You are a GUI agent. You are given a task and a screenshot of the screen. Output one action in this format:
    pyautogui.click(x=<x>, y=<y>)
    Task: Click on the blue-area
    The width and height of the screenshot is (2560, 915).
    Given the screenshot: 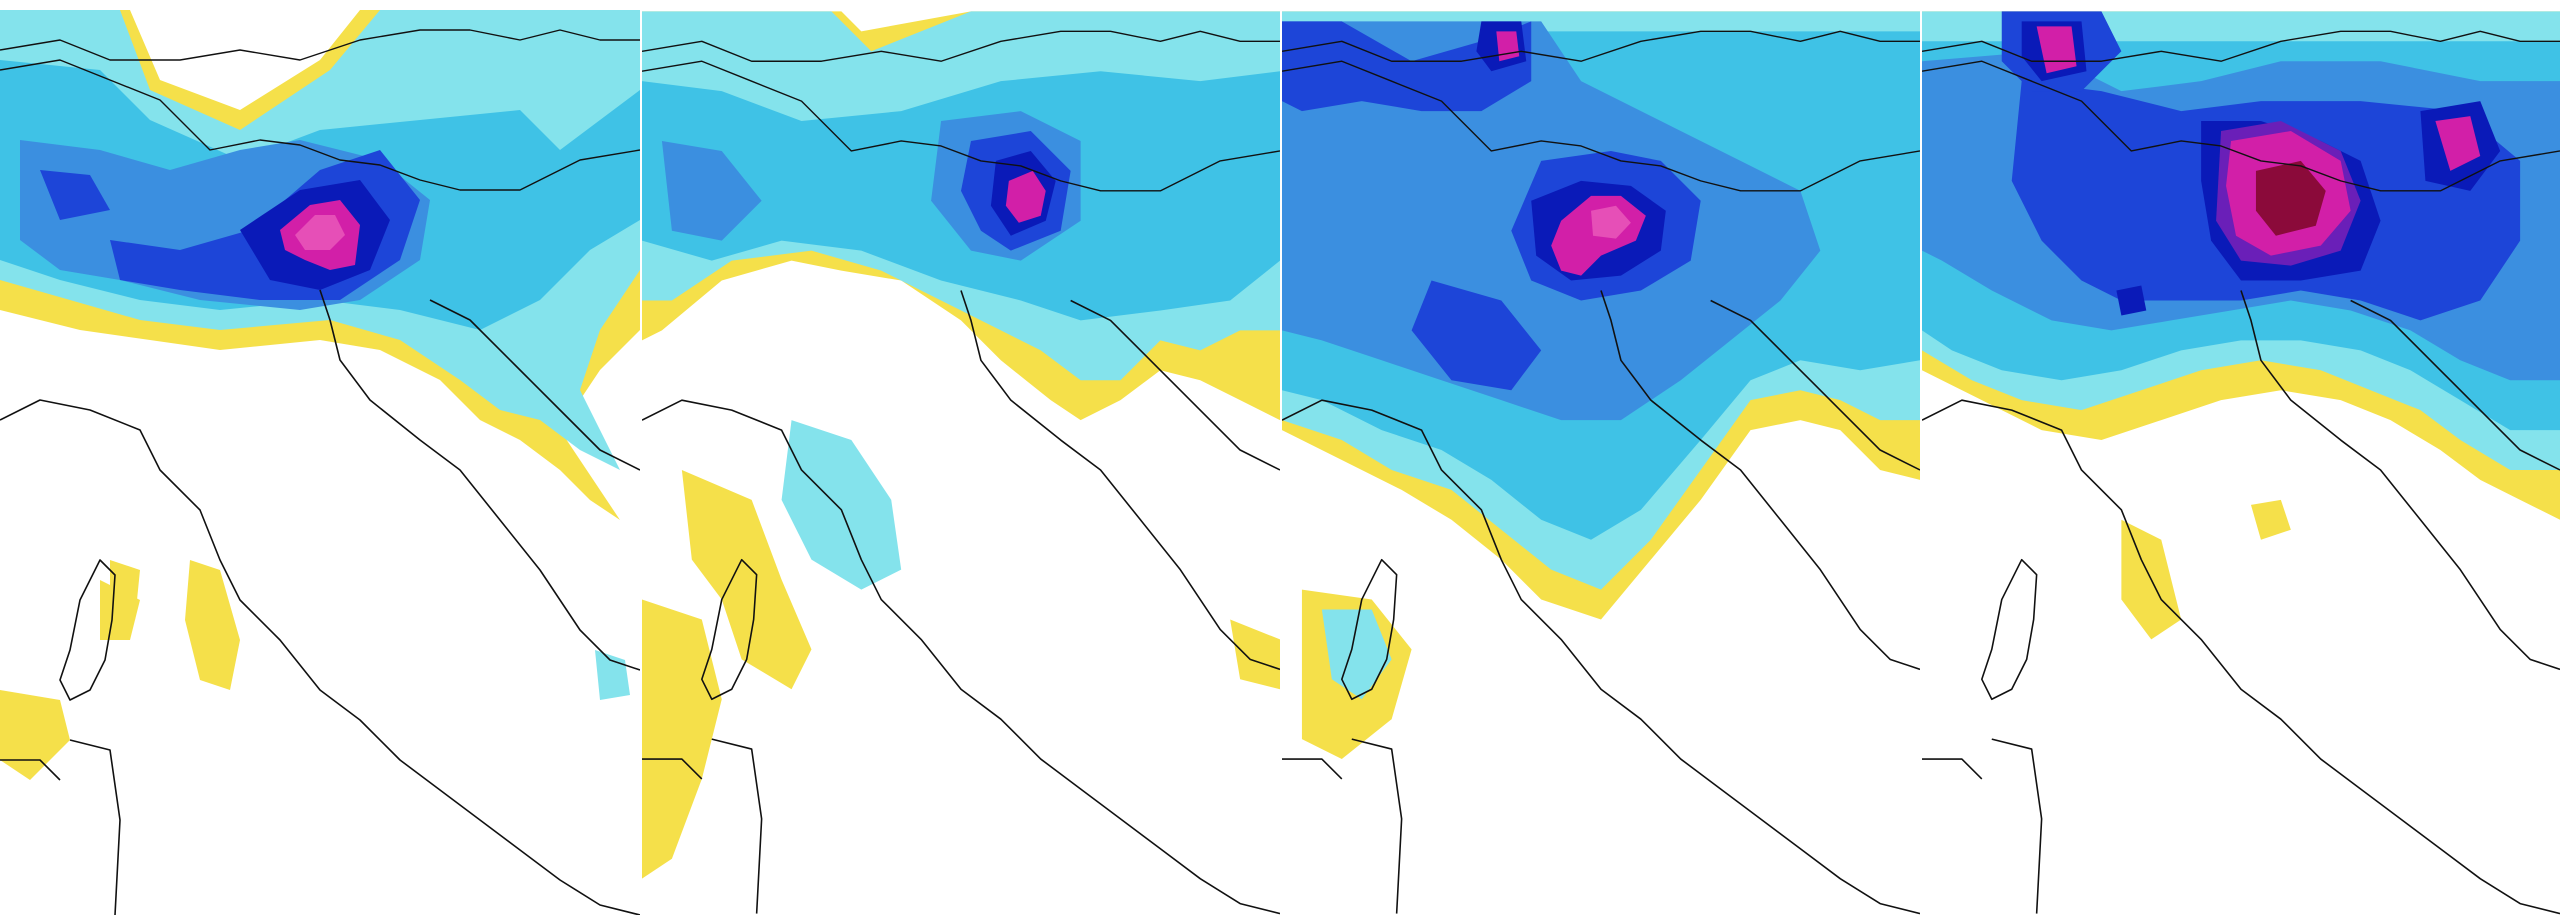 What is the action you would take?
    pyautogui.click(x=1407, y=66)
    